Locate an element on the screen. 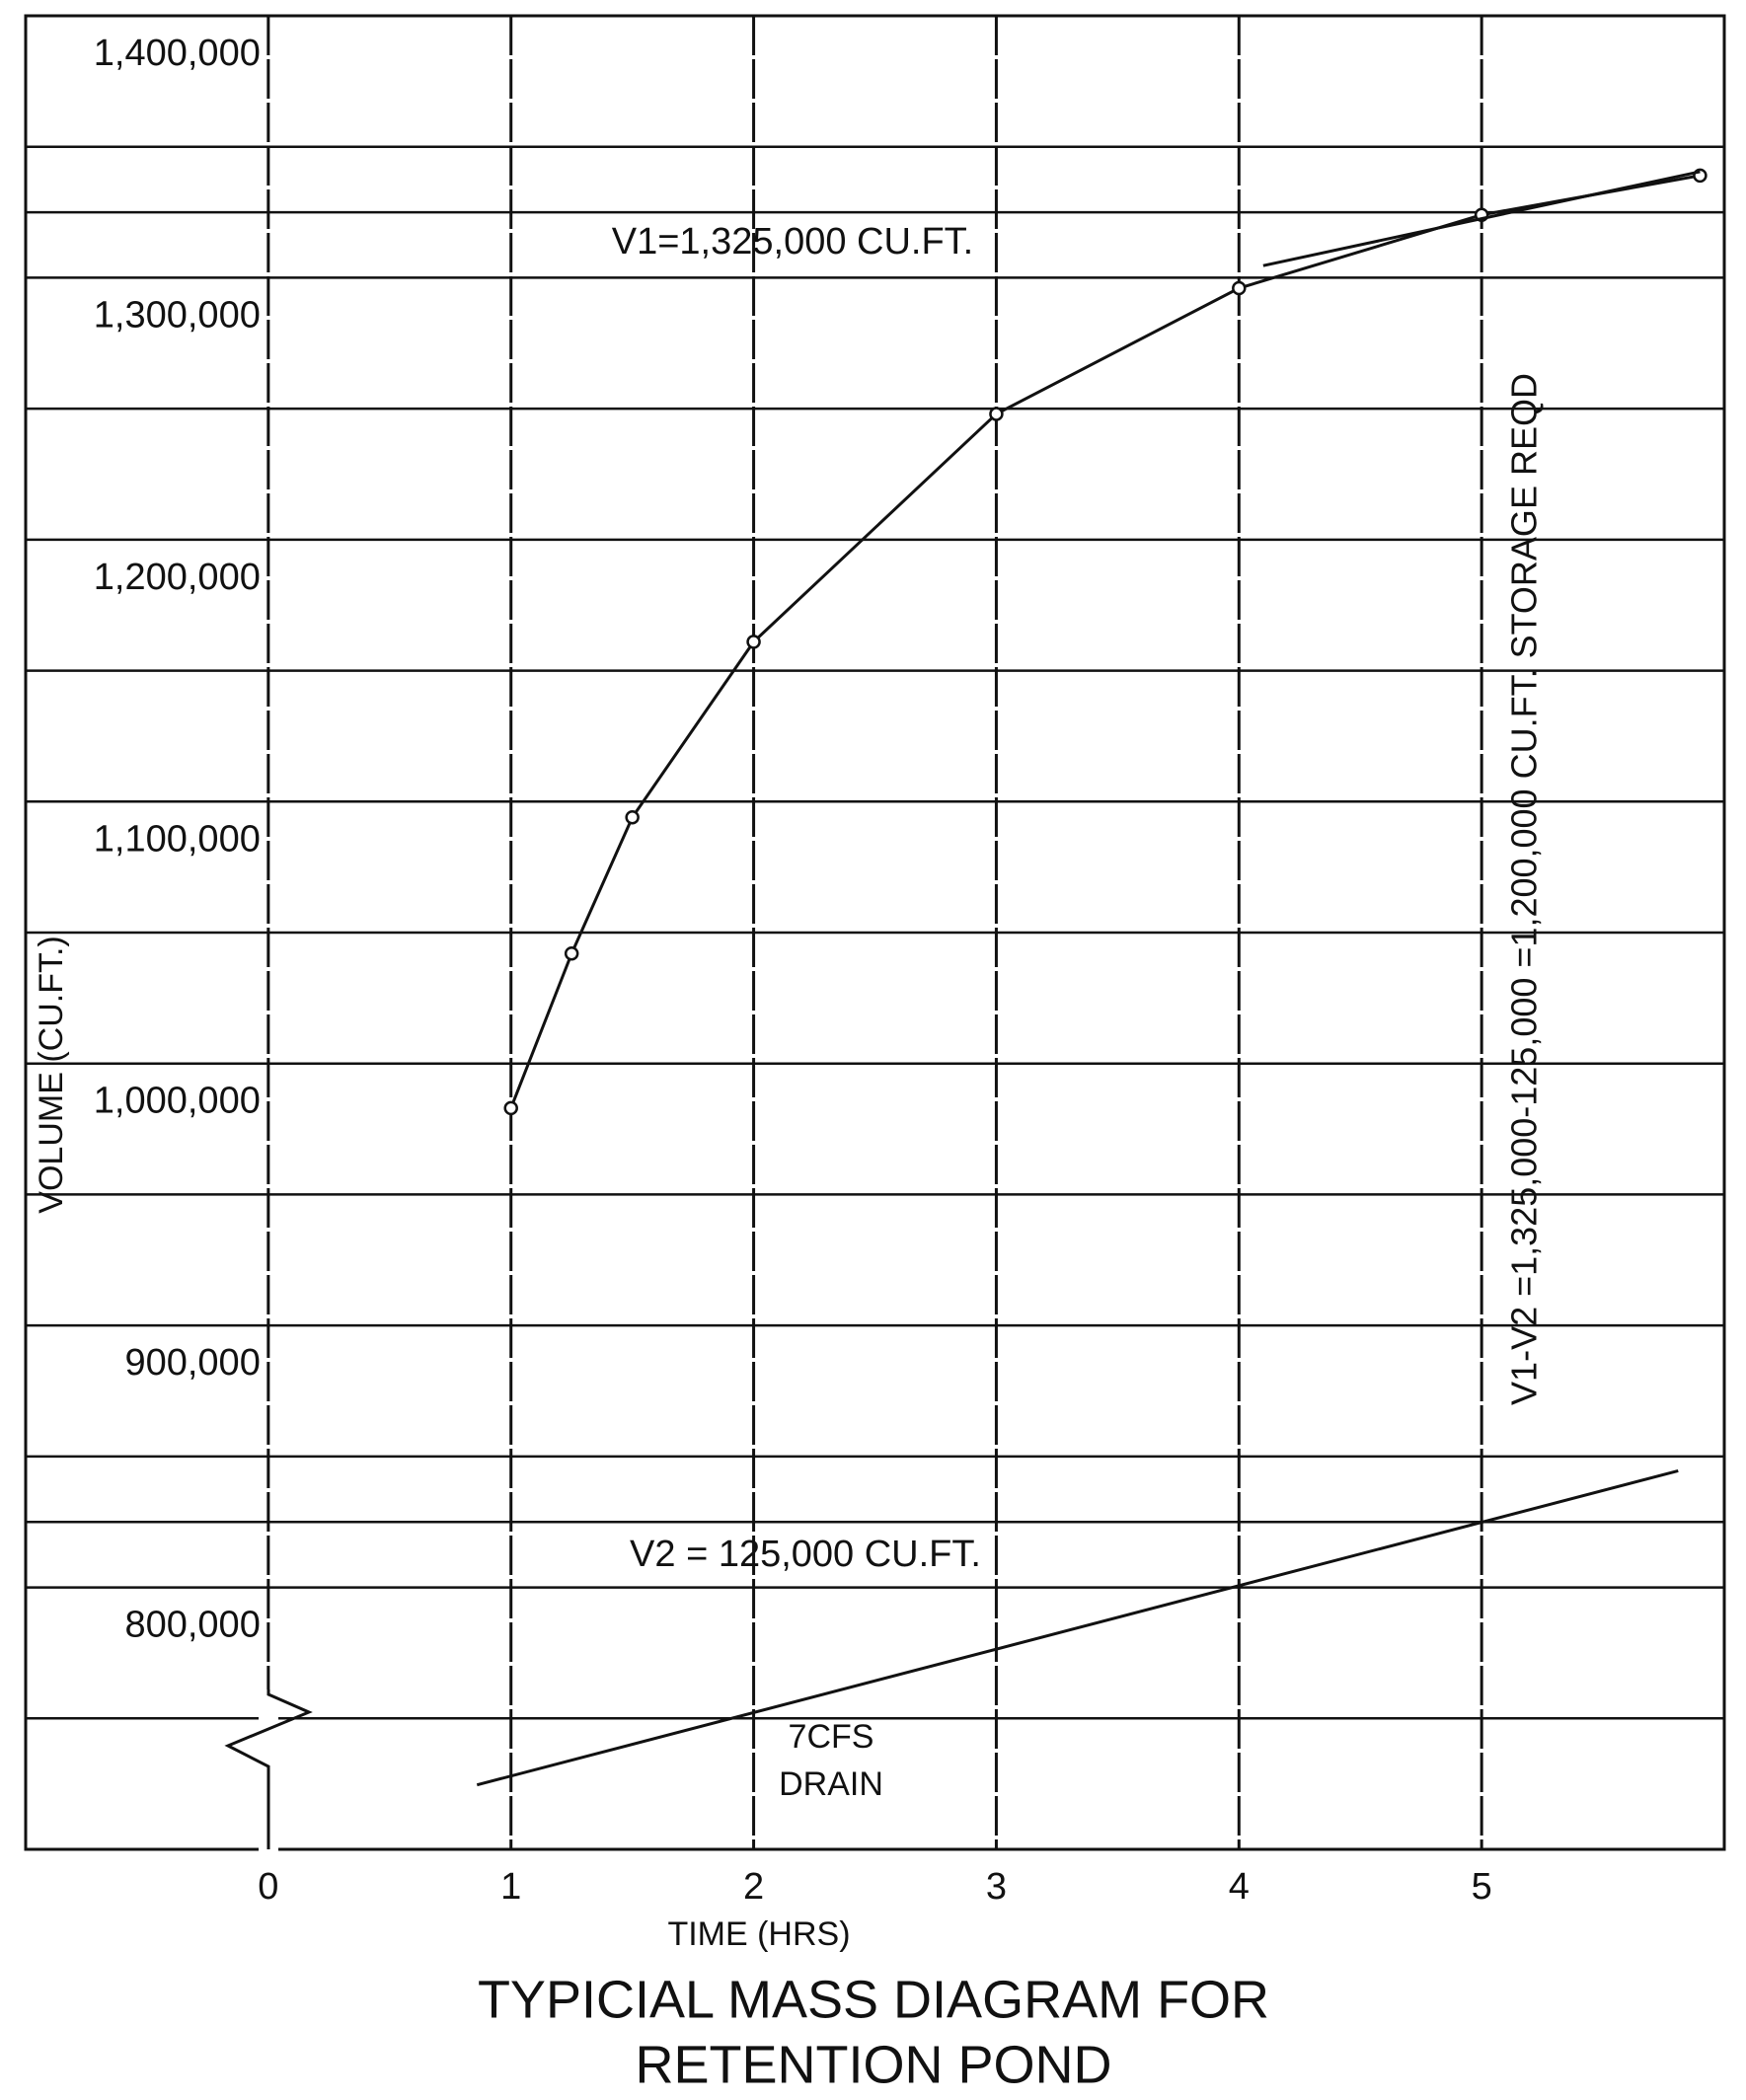 The width and height of the screenshot is (1746, 2100). chart-title: RETENTION POND is located at coordinates (873, 2064).